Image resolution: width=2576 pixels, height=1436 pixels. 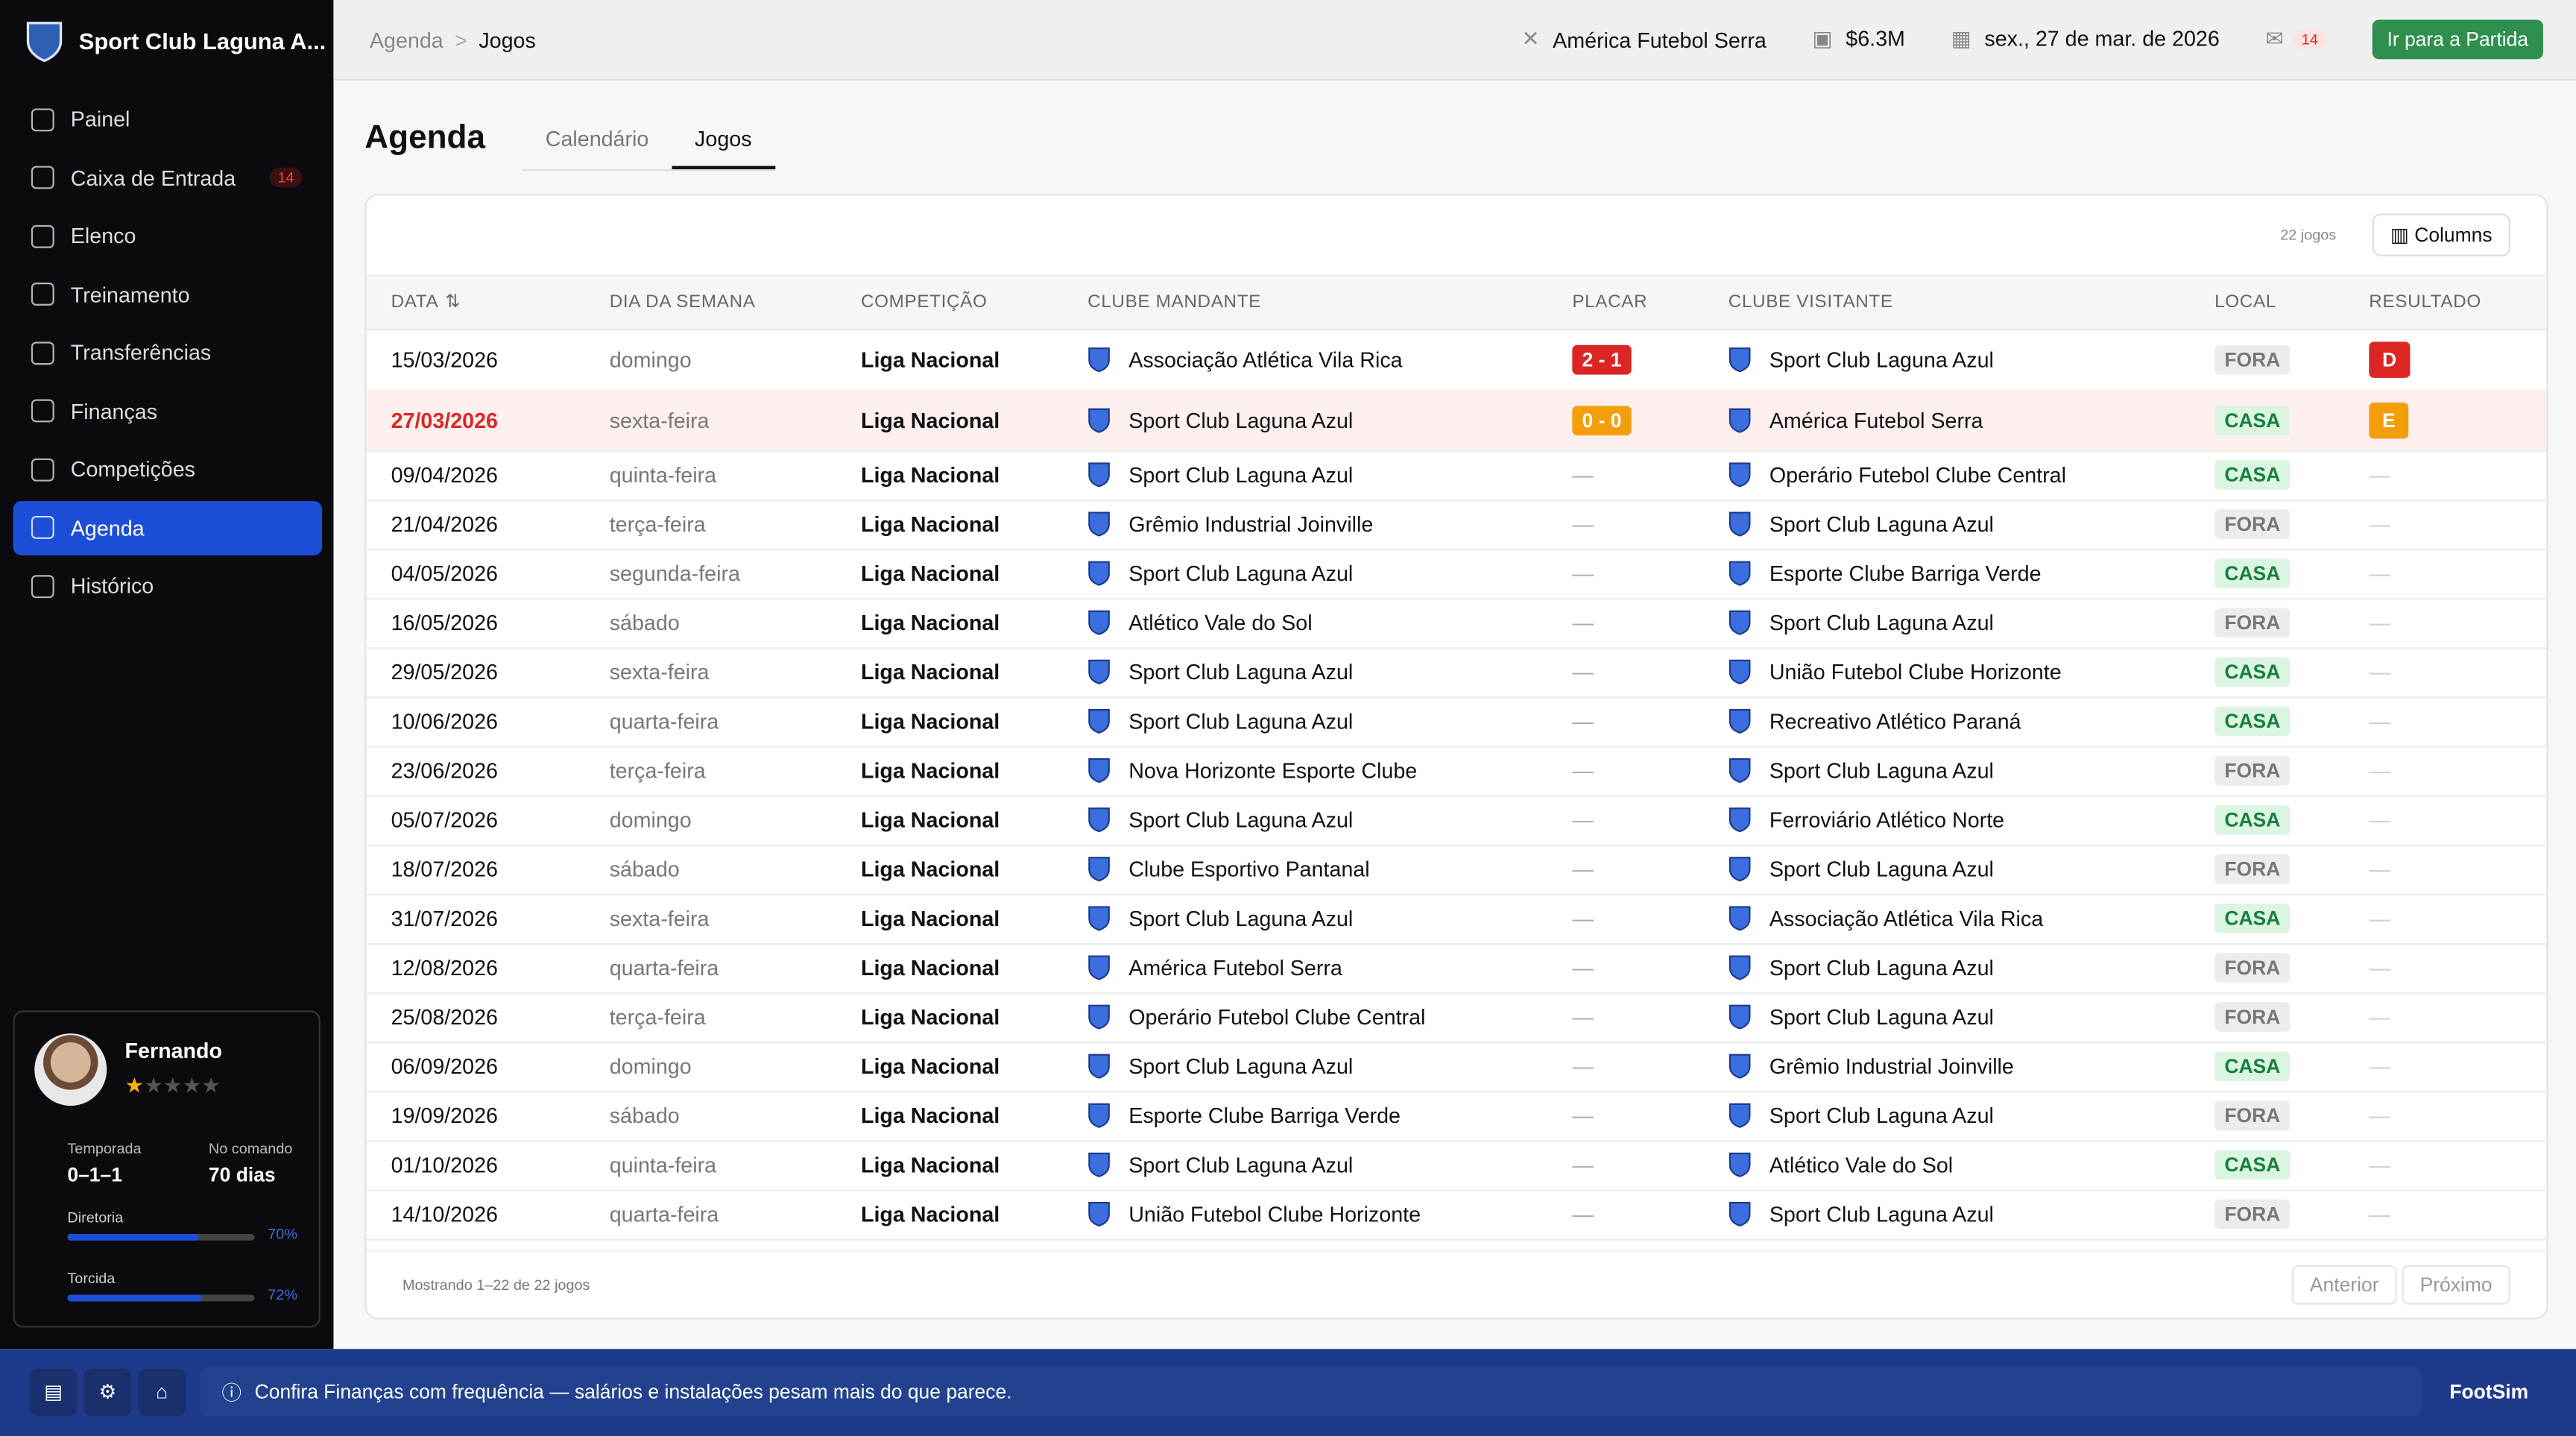 I want to click on home-button: ⌂, so click(x=162, y=1392).